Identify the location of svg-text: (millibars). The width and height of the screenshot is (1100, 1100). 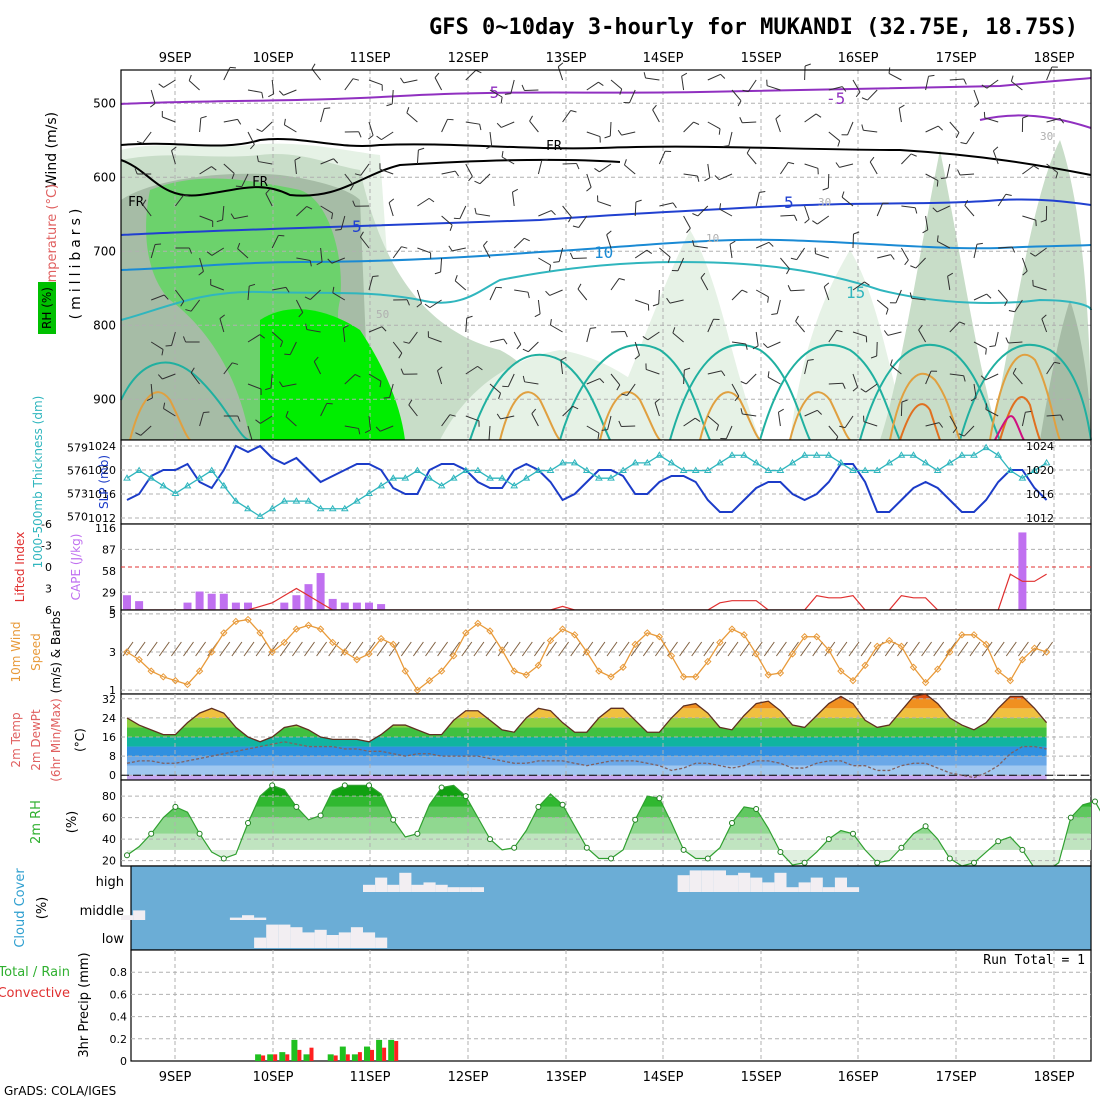
(76, 262).